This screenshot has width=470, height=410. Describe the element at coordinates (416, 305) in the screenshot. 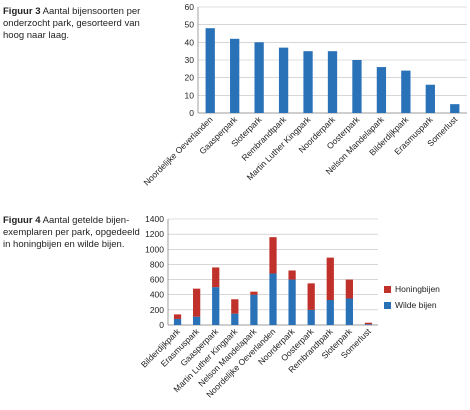

I see `legend-label-wilde-bijen: Wilde bijen` at that location.